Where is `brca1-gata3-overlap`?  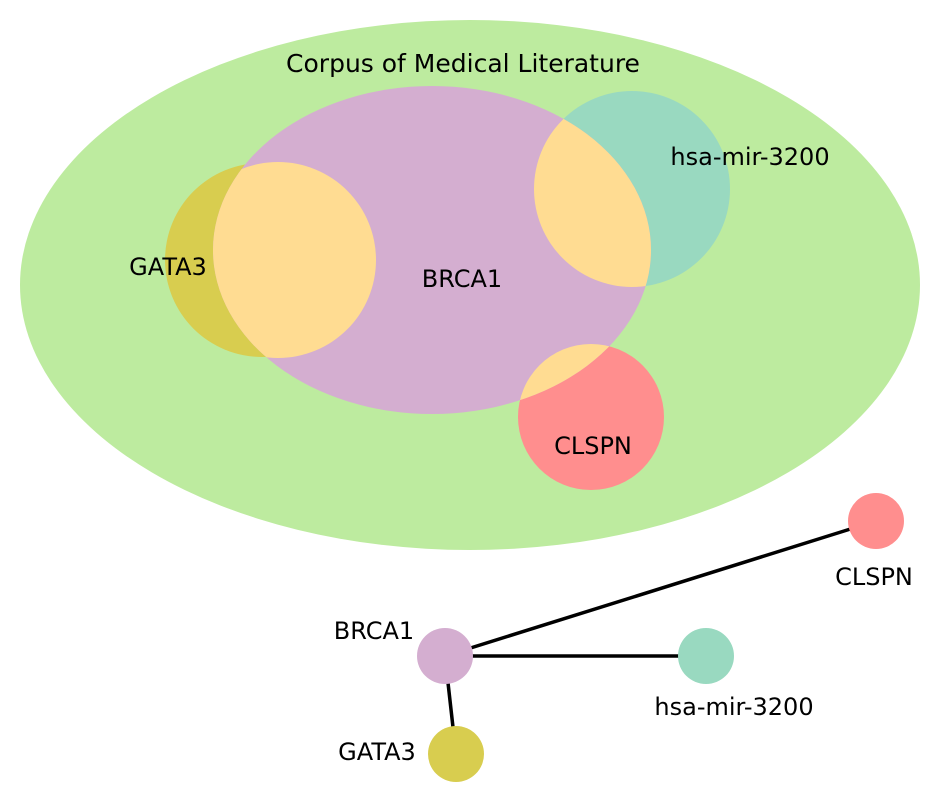 brca1-gata3-overlap is located at coordinates (294, 260).